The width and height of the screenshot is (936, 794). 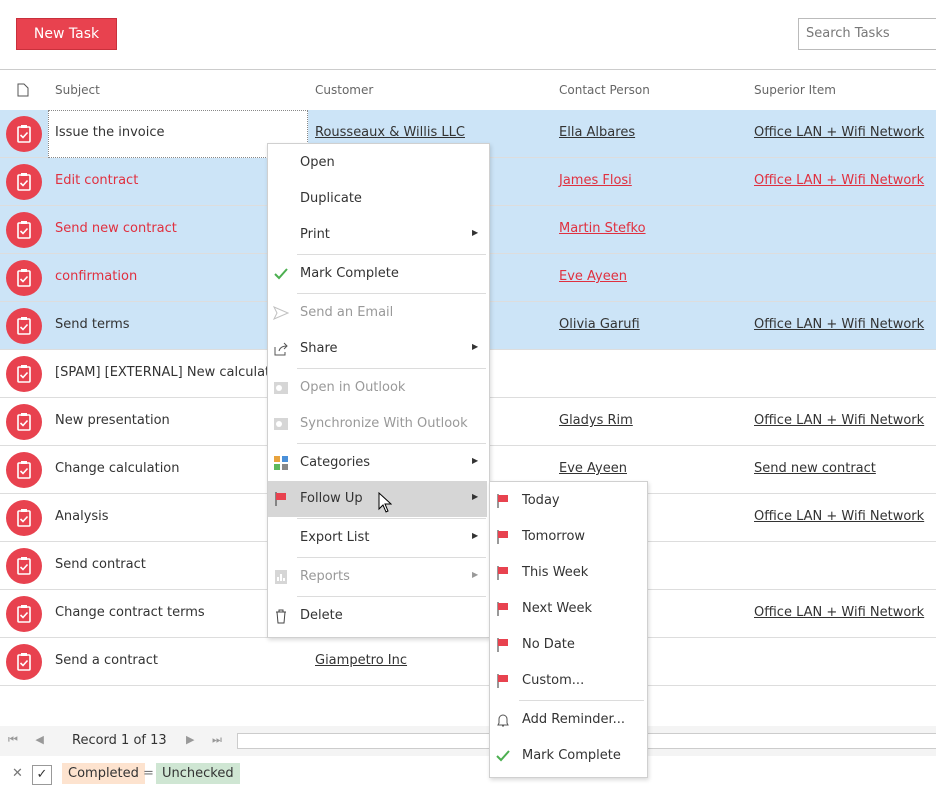 I want to click on menu-label: Duplicate, so click(x=331, y=198).